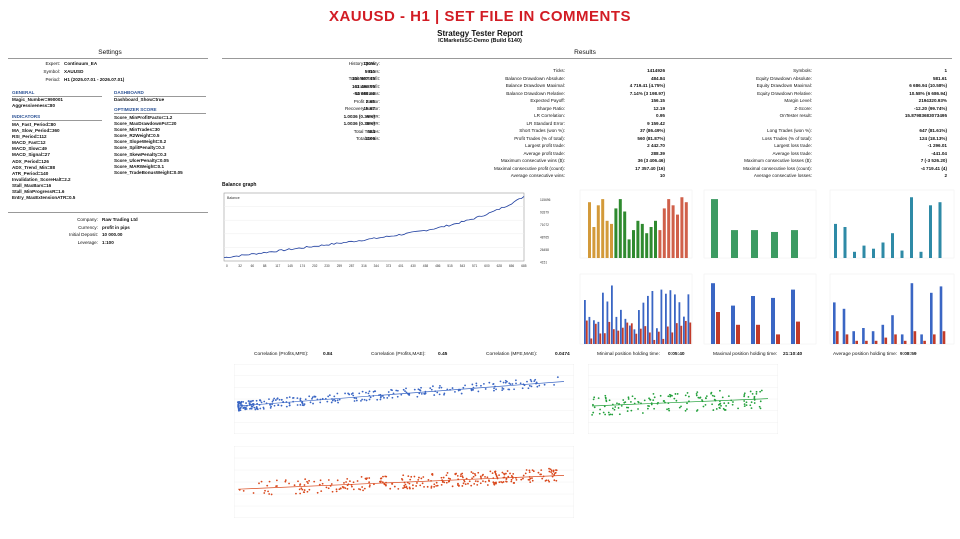  What do you see at coordinates (532, 160) in the screenshot?
I see `result-label: Maximum consecutive wins ($):` at bounding box center [532, 160].